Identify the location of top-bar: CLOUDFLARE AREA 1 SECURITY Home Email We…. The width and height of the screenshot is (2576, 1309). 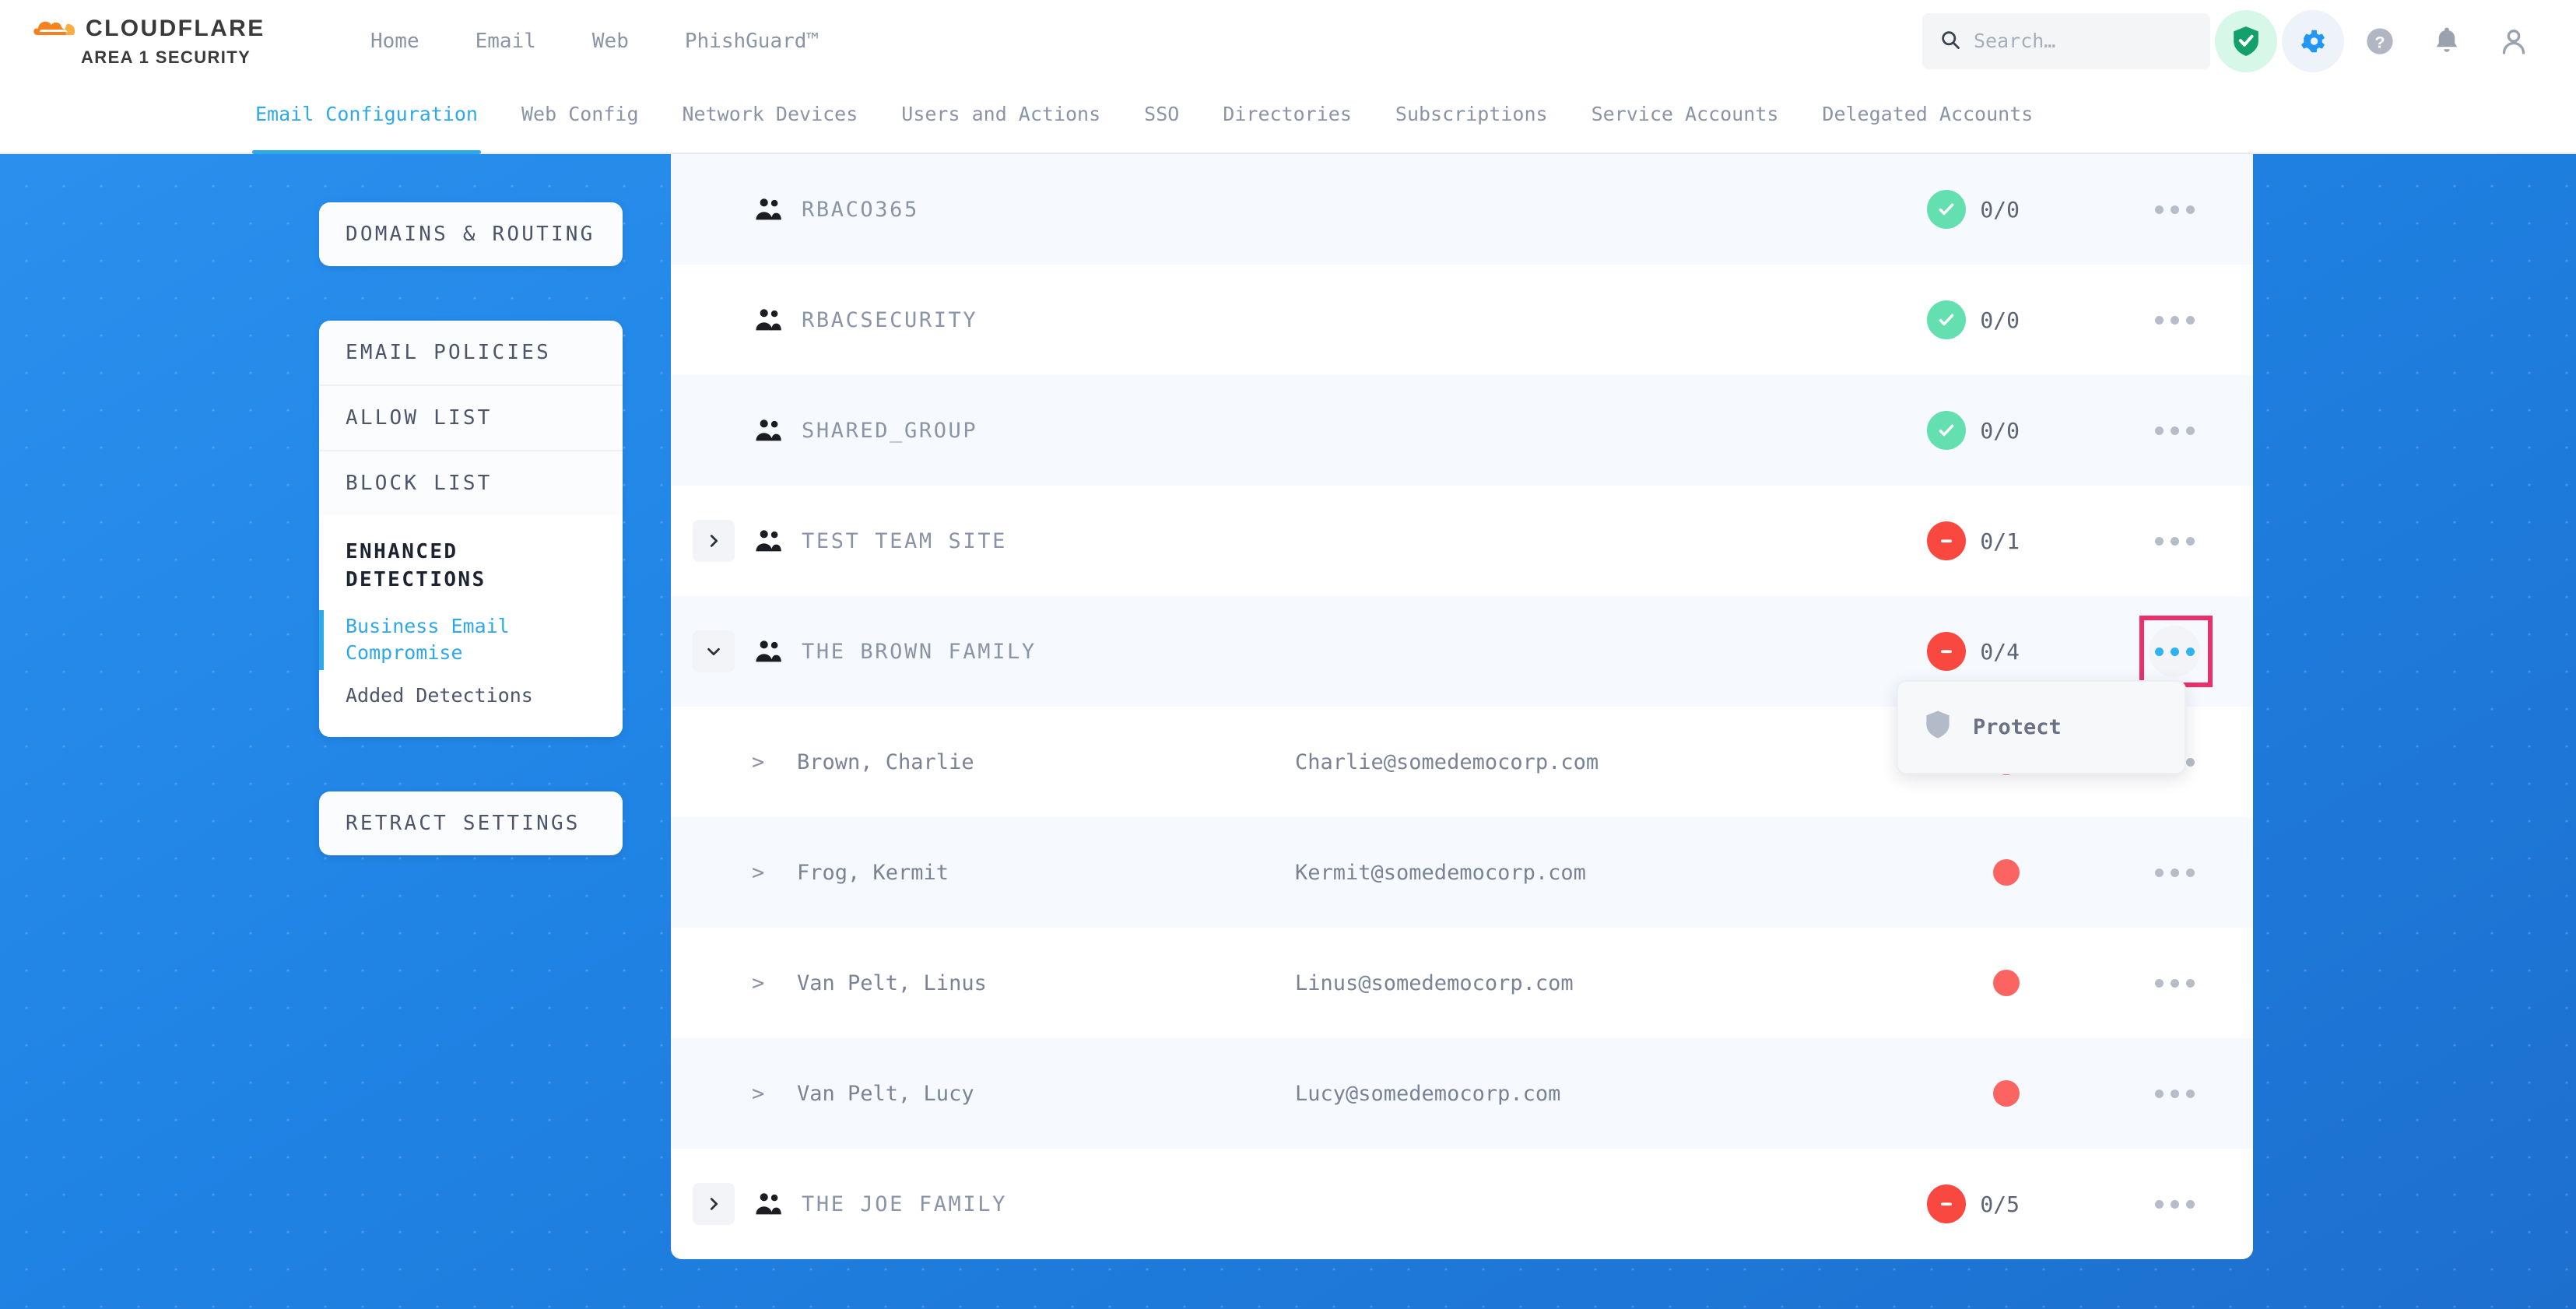
(1288, 41).